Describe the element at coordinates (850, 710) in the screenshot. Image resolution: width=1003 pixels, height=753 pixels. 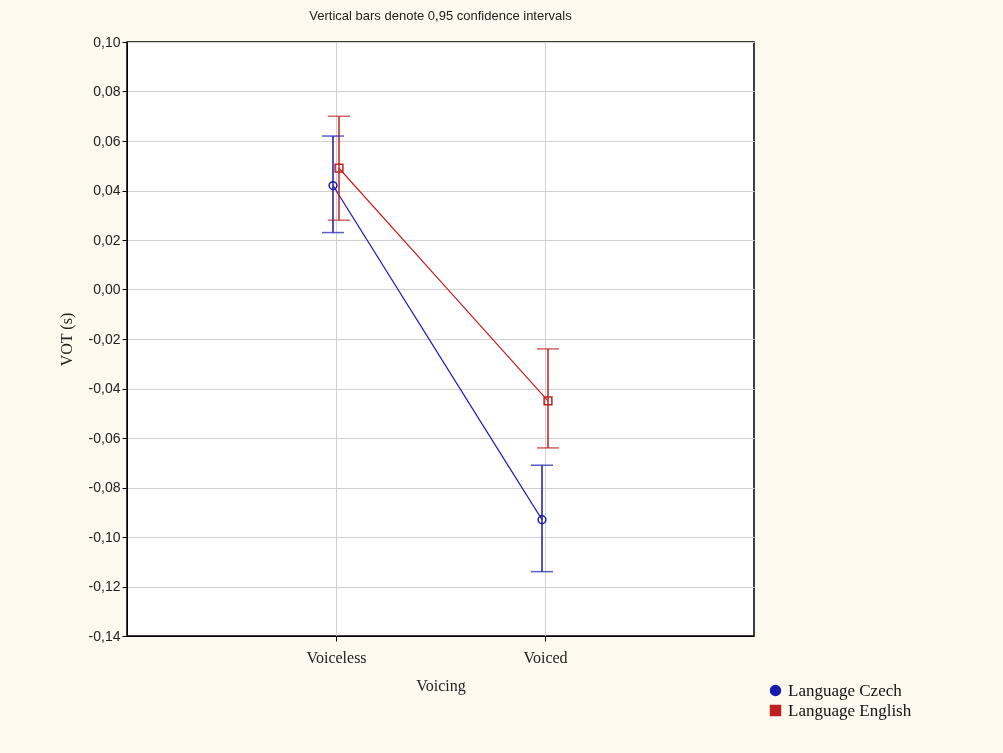
I see `legend-label: Language English` at that location.